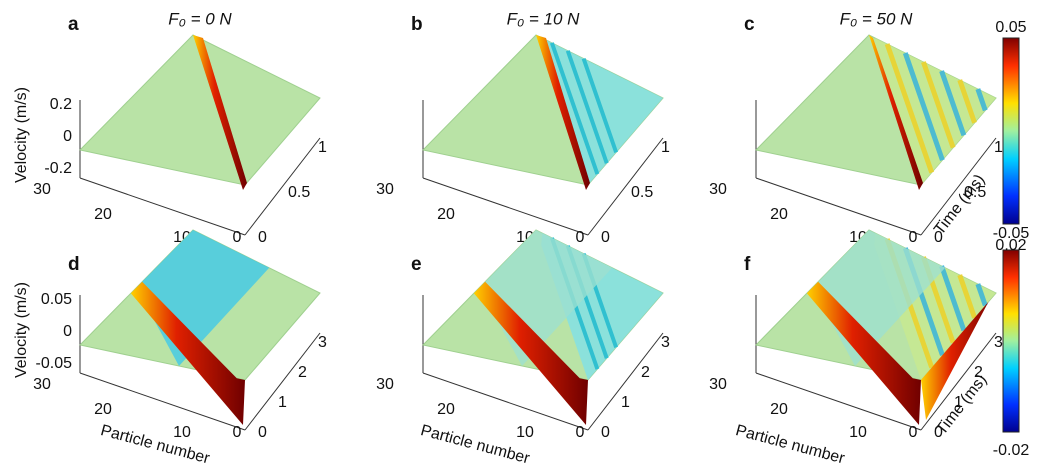 This screenshot has height=473, width=1040. I want to click on panel-label: a, so click(73, 24).